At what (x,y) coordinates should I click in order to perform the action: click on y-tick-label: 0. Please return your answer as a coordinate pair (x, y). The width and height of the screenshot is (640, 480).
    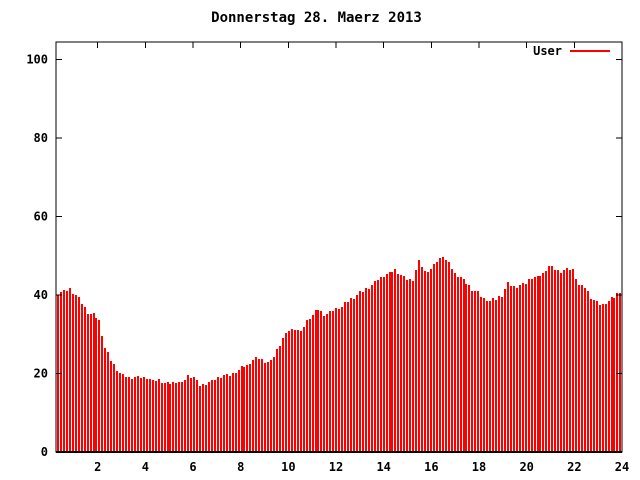
    Looking at the image, I should click on (44, 452).